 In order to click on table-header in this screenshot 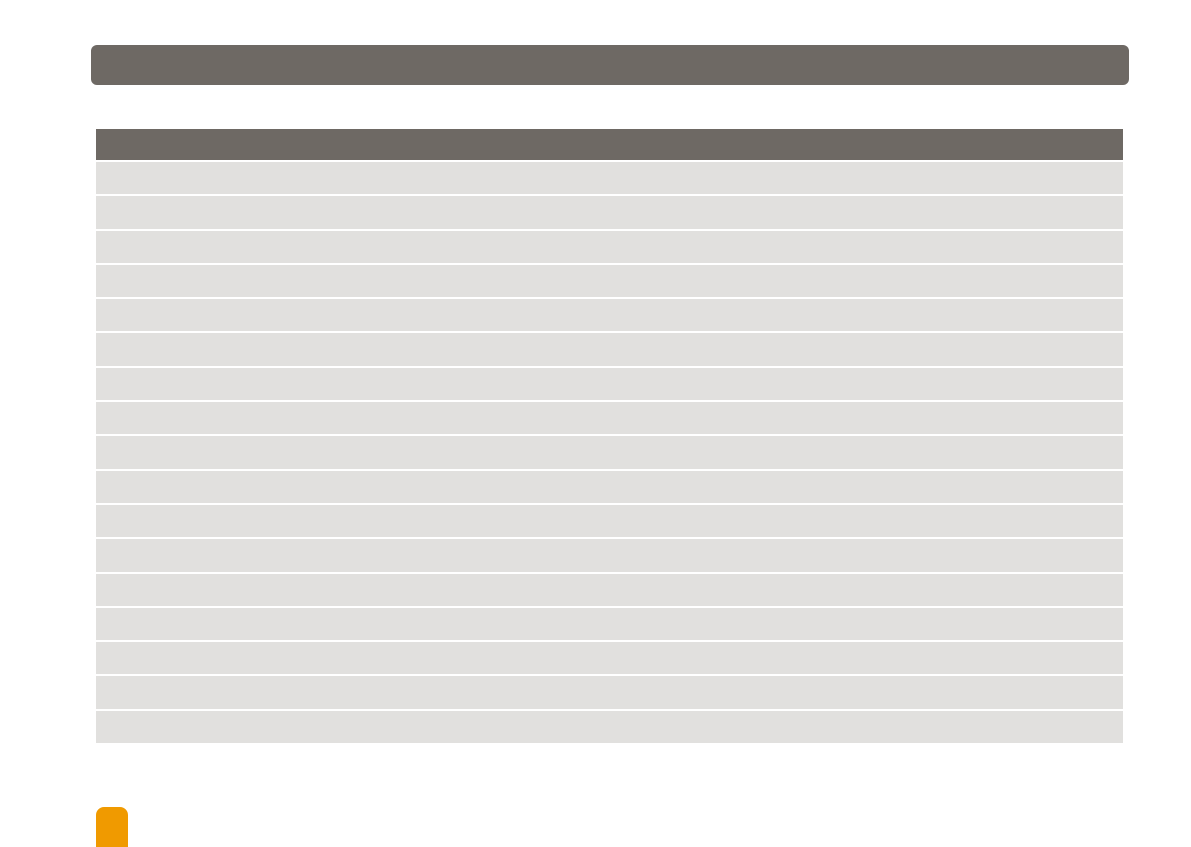, I will do `click(609, 144)`.